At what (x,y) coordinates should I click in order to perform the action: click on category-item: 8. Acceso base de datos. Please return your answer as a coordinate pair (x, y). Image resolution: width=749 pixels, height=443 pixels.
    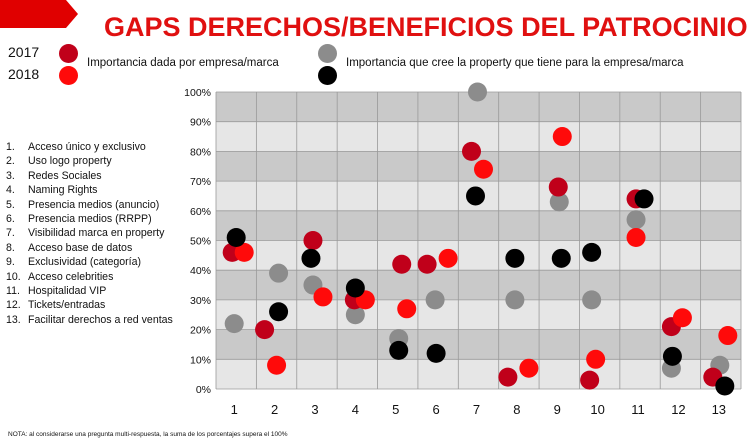
    Looking at the image, I should click on (69, 247).